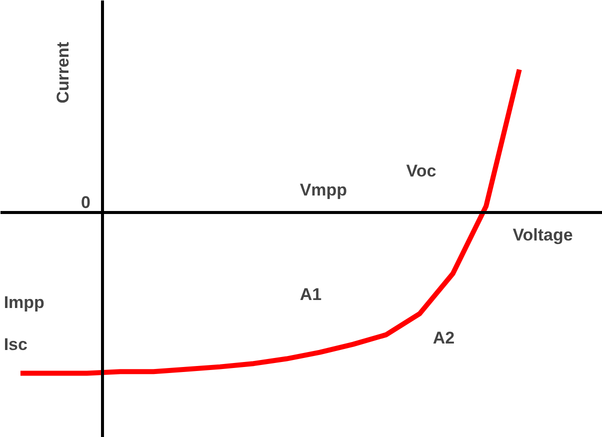 The width and height of the screenshot is (602, 437). I want to click on annotation: A2, so click(443, 338).